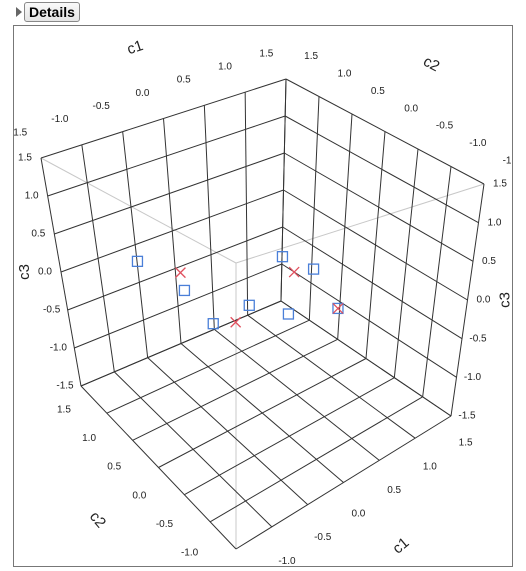  I want to click on details-toggle: Details, so click(48, 12).